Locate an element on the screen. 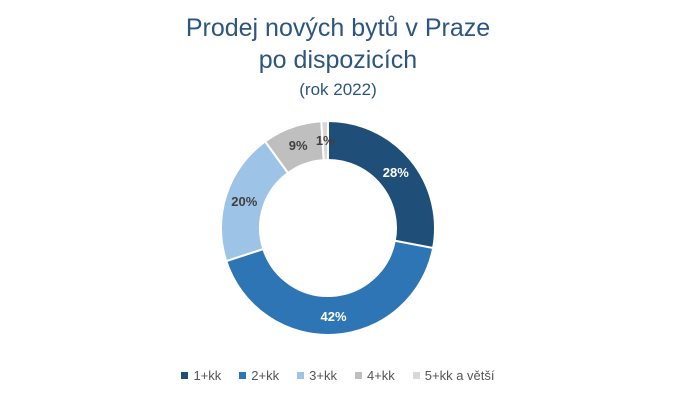 Image resolution: width=676 pixels, height=401 pixels. legend-item-2-kk: 2+kk is located at coordinates (259, 375).